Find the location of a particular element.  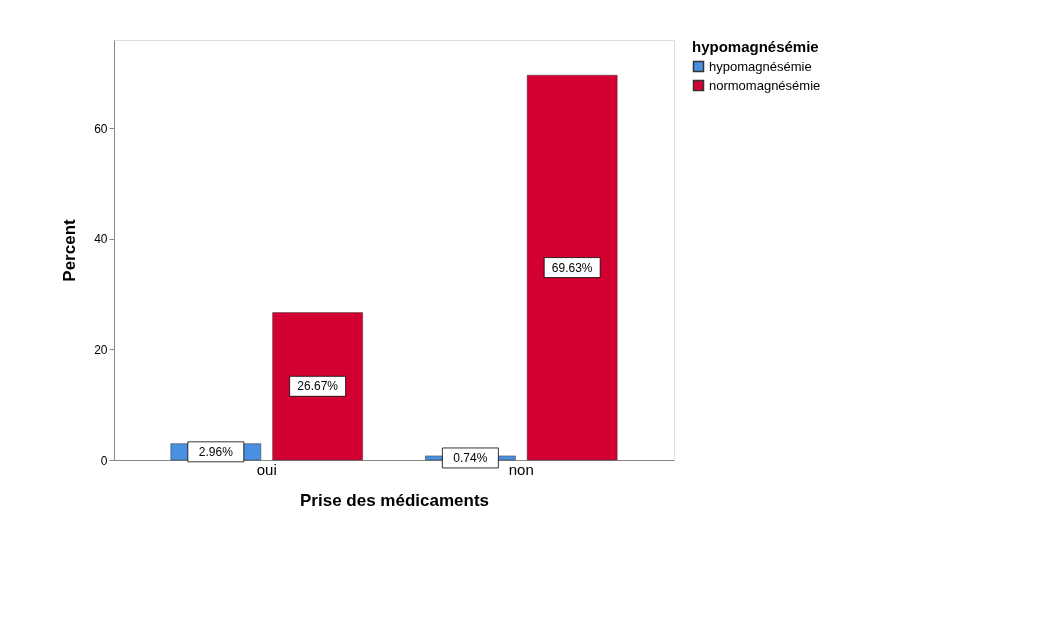

y-tick-label: 40 is located at coordinates (101, 239).